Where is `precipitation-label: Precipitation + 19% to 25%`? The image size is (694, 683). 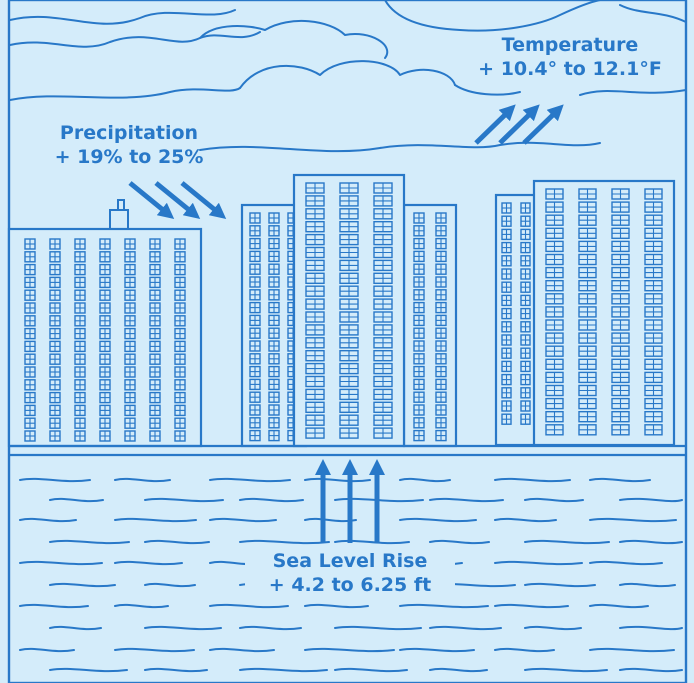
precipitation-label: Precipitation + 19% to 25% is located at coordinates (129, 146).